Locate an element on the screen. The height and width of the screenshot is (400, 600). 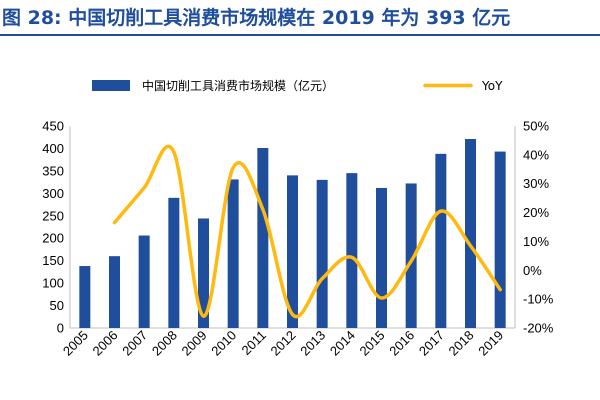
left-tick-label: 350 is located at coordinates (53, 170).